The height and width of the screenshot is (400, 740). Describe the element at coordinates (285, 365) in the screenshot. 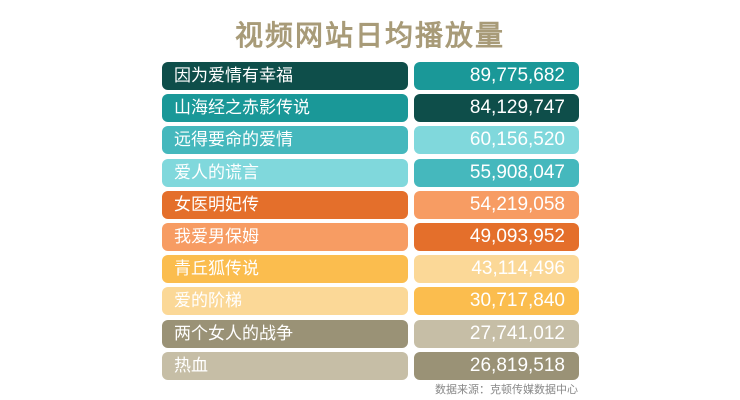

I see `show-name-label: 热血` at that location.